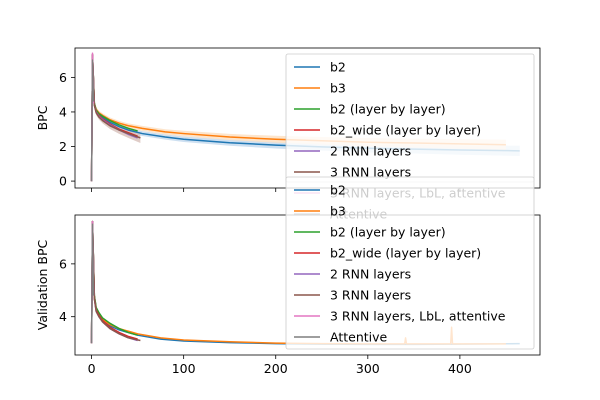  What do you see at coordinates (460, 368) in the screenshot?
I see `x-tick-label: 400` at bounding box center [460, 368].